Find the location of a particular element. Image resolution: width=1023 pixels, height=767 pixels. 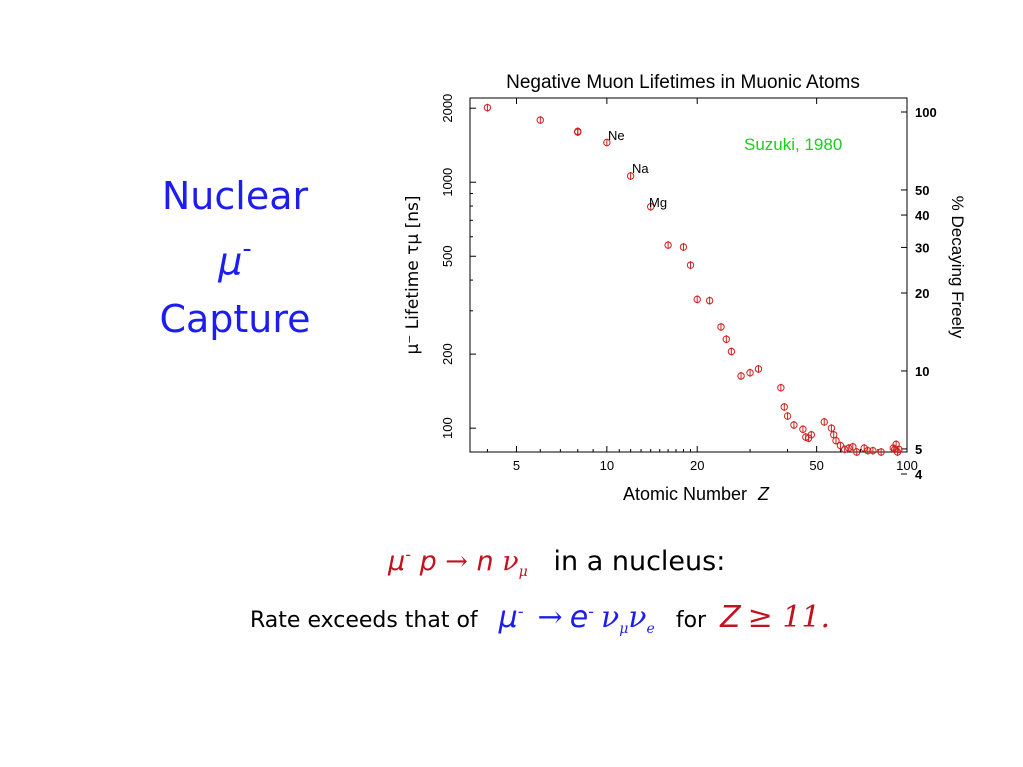

formula1-tail: in a nucleus: is located at coordinates (639, 561).